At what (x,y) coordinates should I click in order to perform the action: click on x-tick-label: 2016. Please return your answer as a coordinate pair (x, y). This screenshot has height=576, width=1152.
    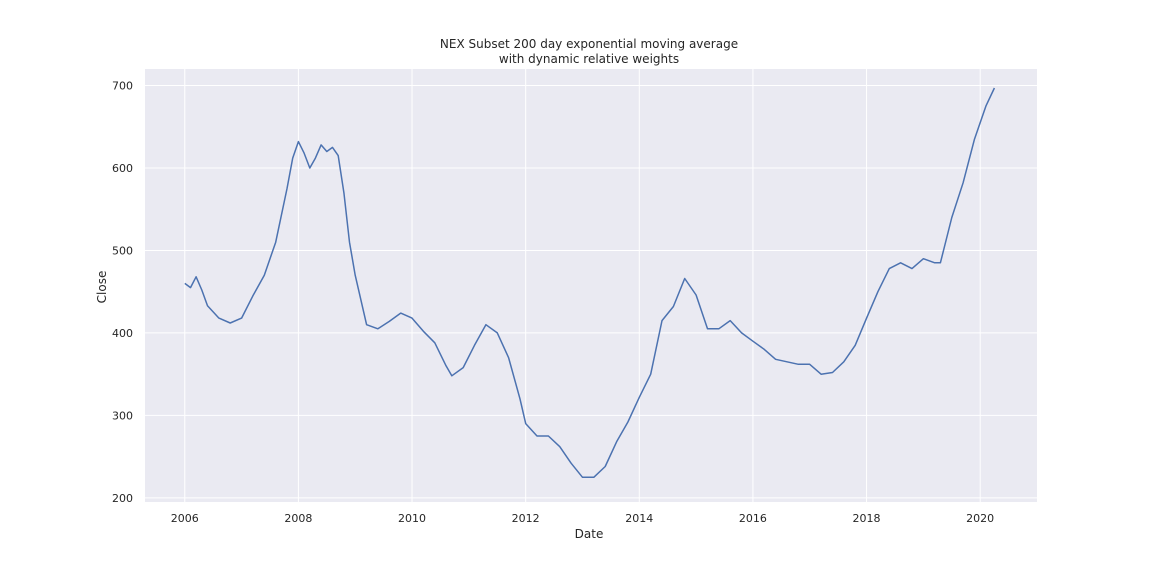
    Looking at the image, I should click on (753, 518).